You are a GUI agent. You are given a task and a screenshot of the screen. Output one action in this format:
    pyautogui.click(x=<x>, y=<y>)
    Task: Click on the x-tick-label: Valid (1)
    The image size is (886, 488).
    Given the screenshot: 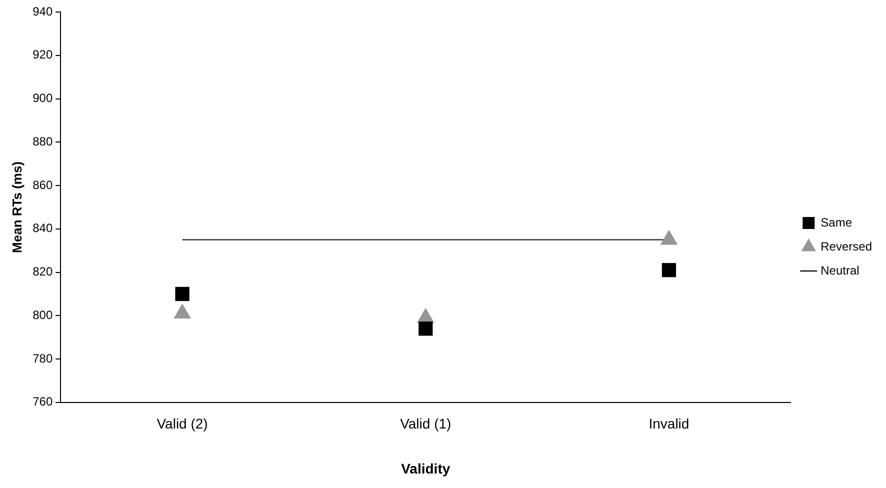 What is the action you would take?
    pyautogui.click(x=426, y=424)
    